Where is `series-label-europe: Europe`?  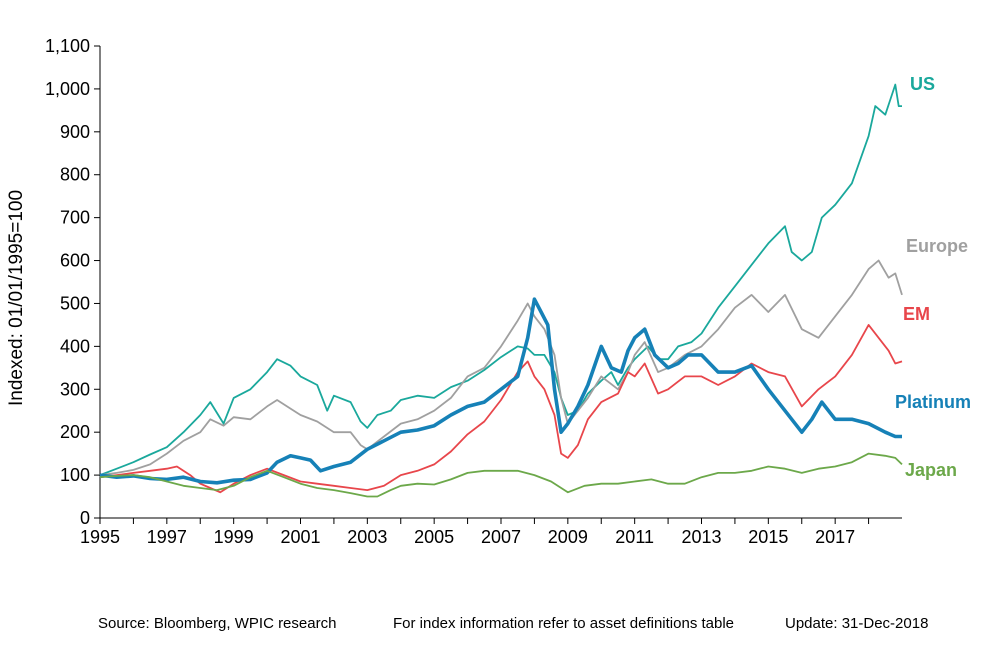 series-label-europe: Europe is located at coordinates (937, 246).